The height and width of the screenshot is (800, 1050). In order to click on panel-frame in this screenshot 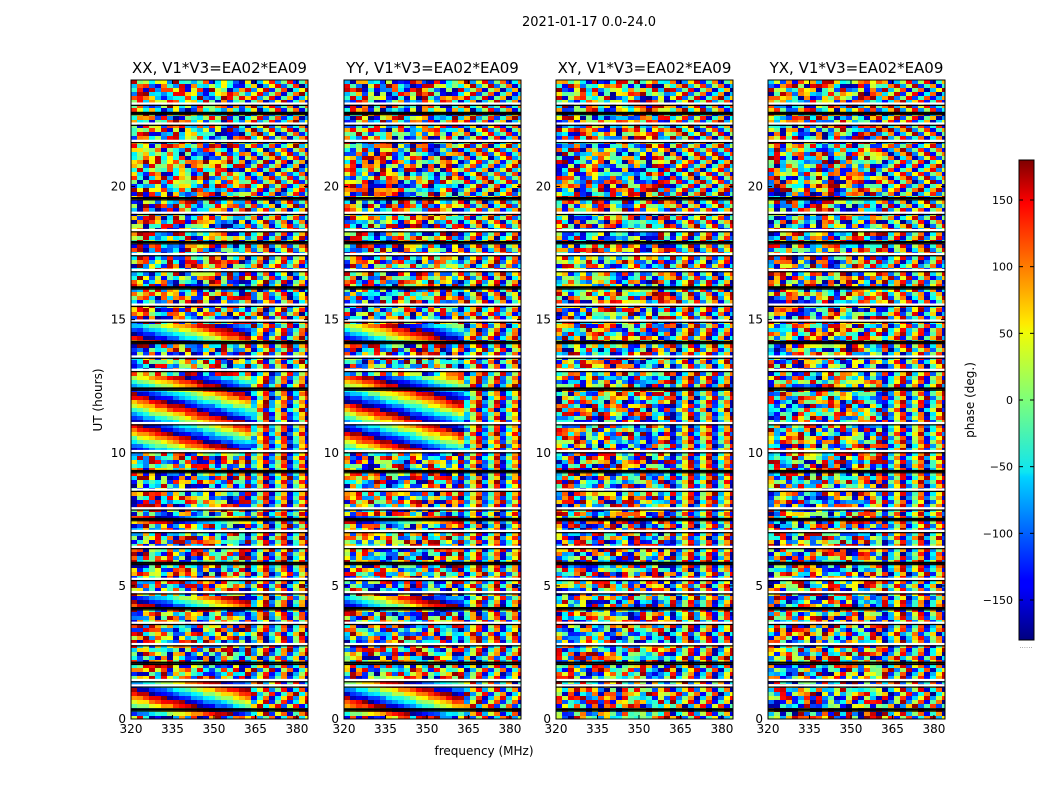, I will do `click(219, 399)`.